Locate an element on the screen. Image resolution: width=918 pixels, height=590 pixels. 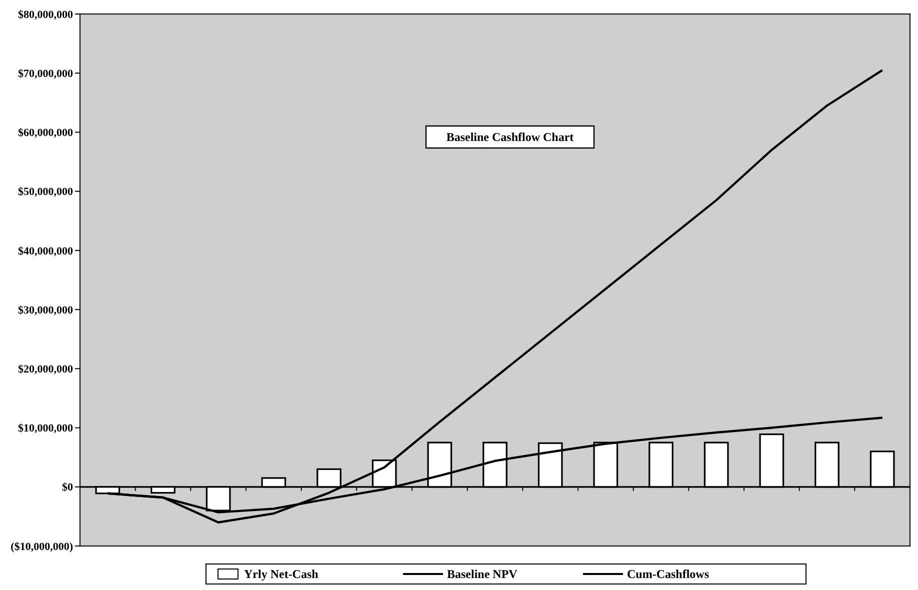
legend-label: Cum-Cashflows is located at coordinates (668, 574).